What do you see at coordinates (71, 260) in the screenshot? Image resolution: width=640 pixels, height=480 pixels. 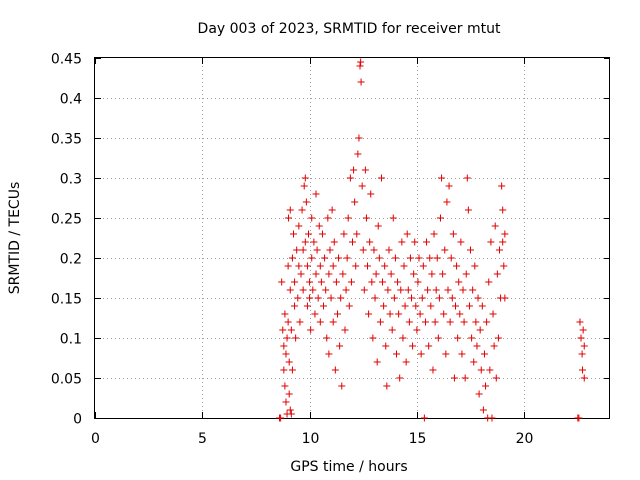 I see `y-tick-label: 0.2` at bounding box center [71, 260].